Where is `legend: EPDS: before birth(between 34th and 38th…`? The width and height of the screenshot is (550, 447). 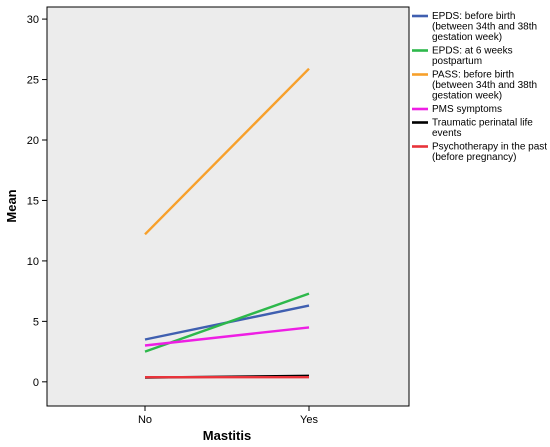 legend: EPDS: before birth(between 34th and 38th… is located at coordinates (479, 87).